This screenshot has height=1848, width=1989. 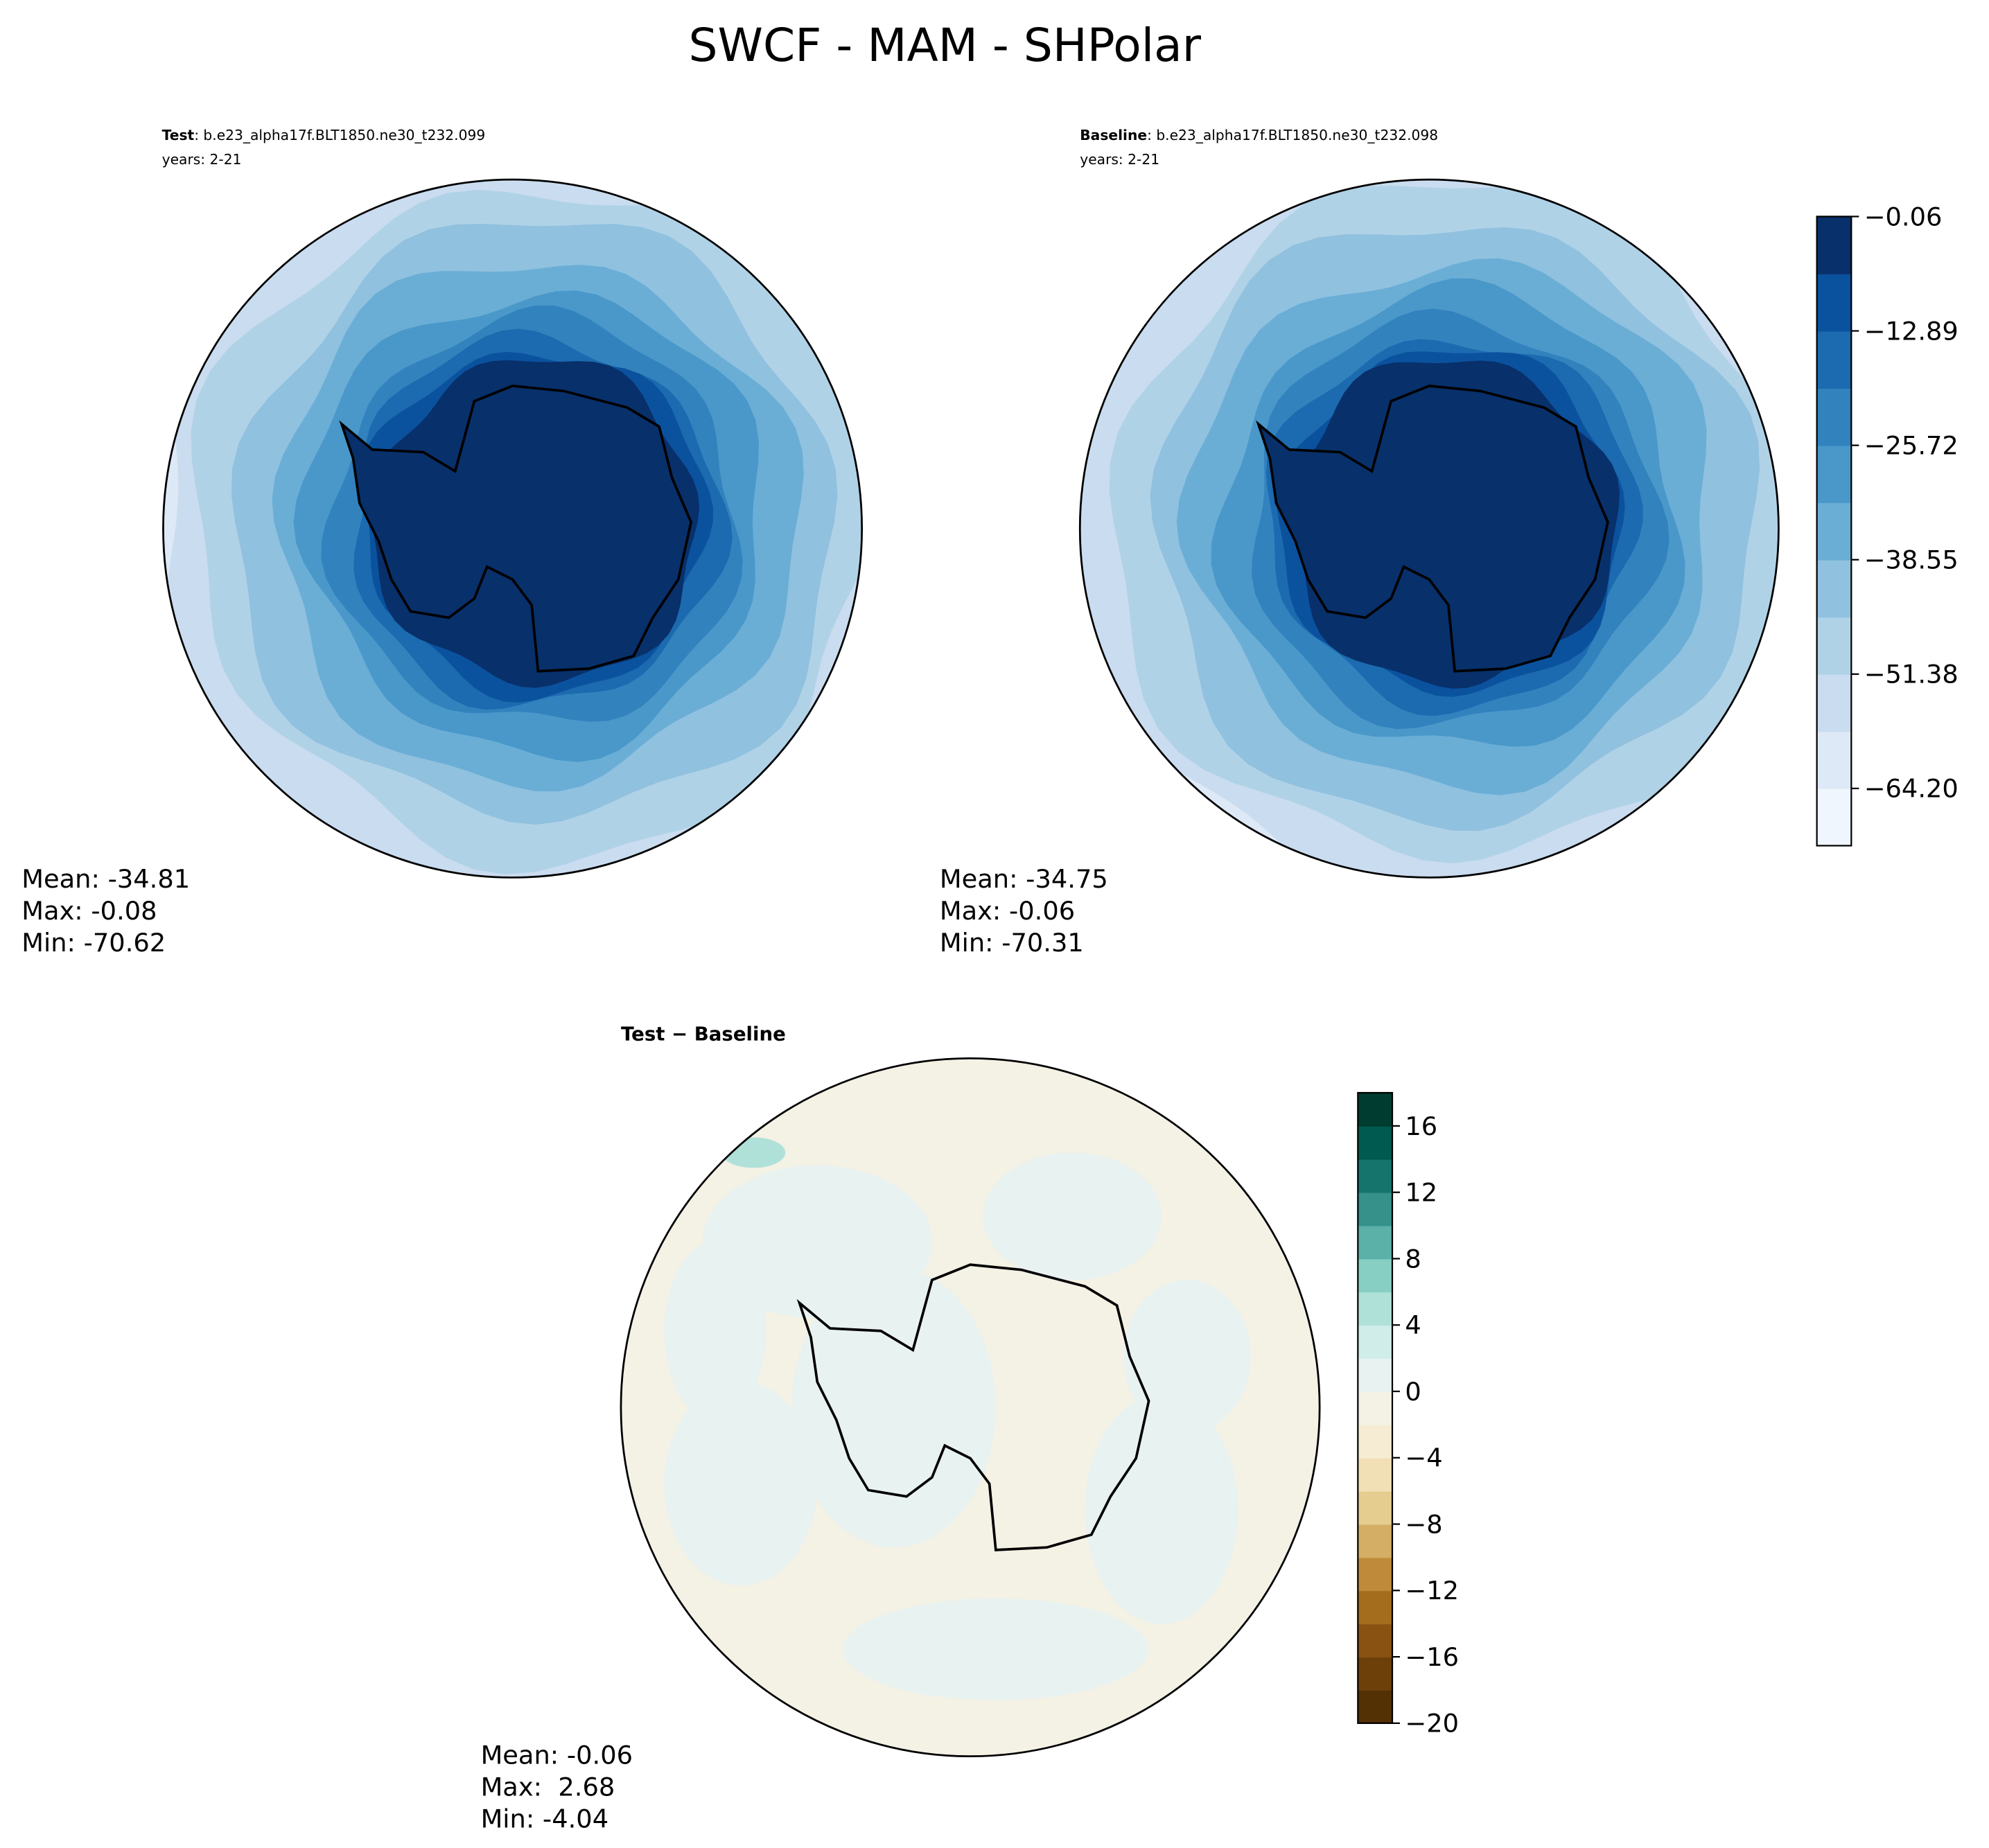 I want to click on panel-label: Test − Baseline, so click(x=703, y=1034).